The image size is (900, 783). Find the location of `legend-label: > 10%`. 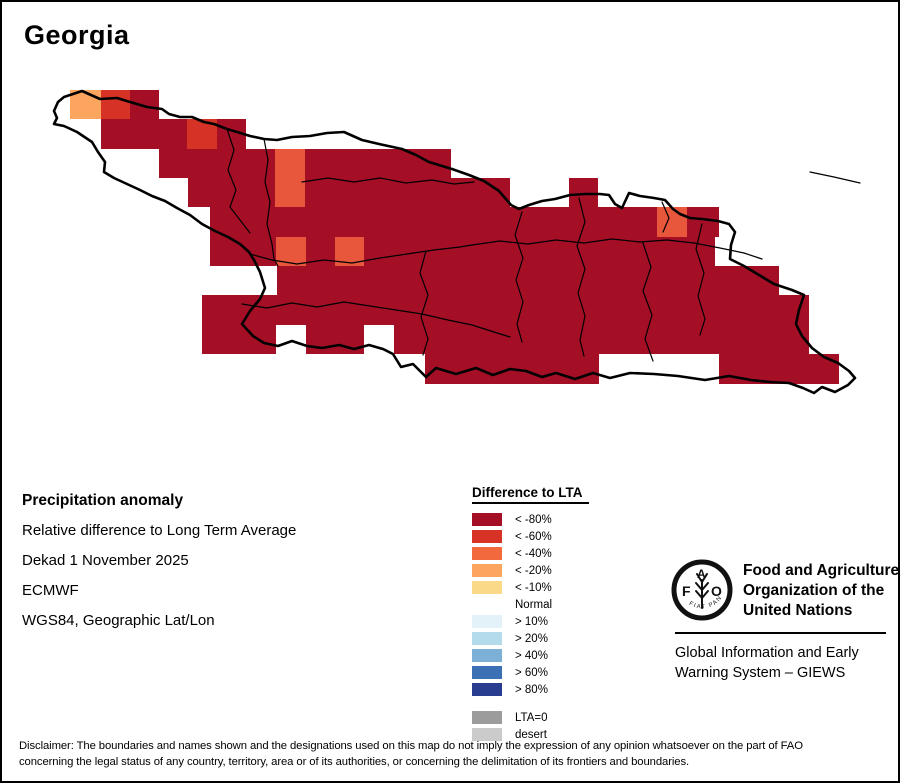

legend-label: > 10% is located at coordinates (531, 621).